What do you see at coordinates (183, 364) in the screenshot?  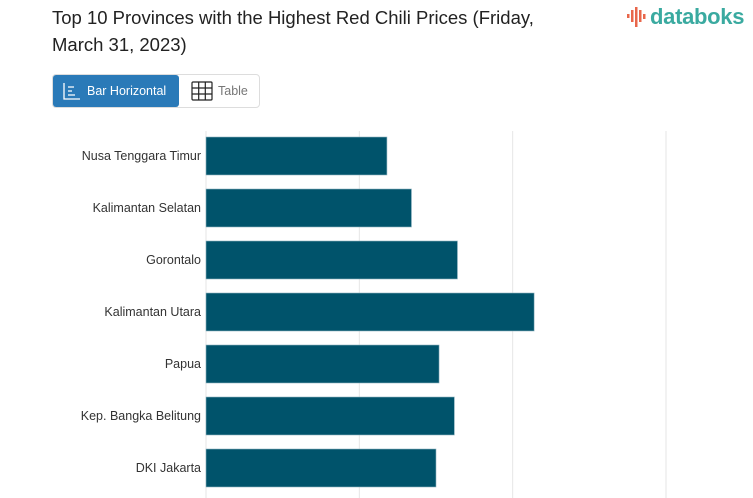 I see `category-label: Papua` at bounding box center [183, 364].